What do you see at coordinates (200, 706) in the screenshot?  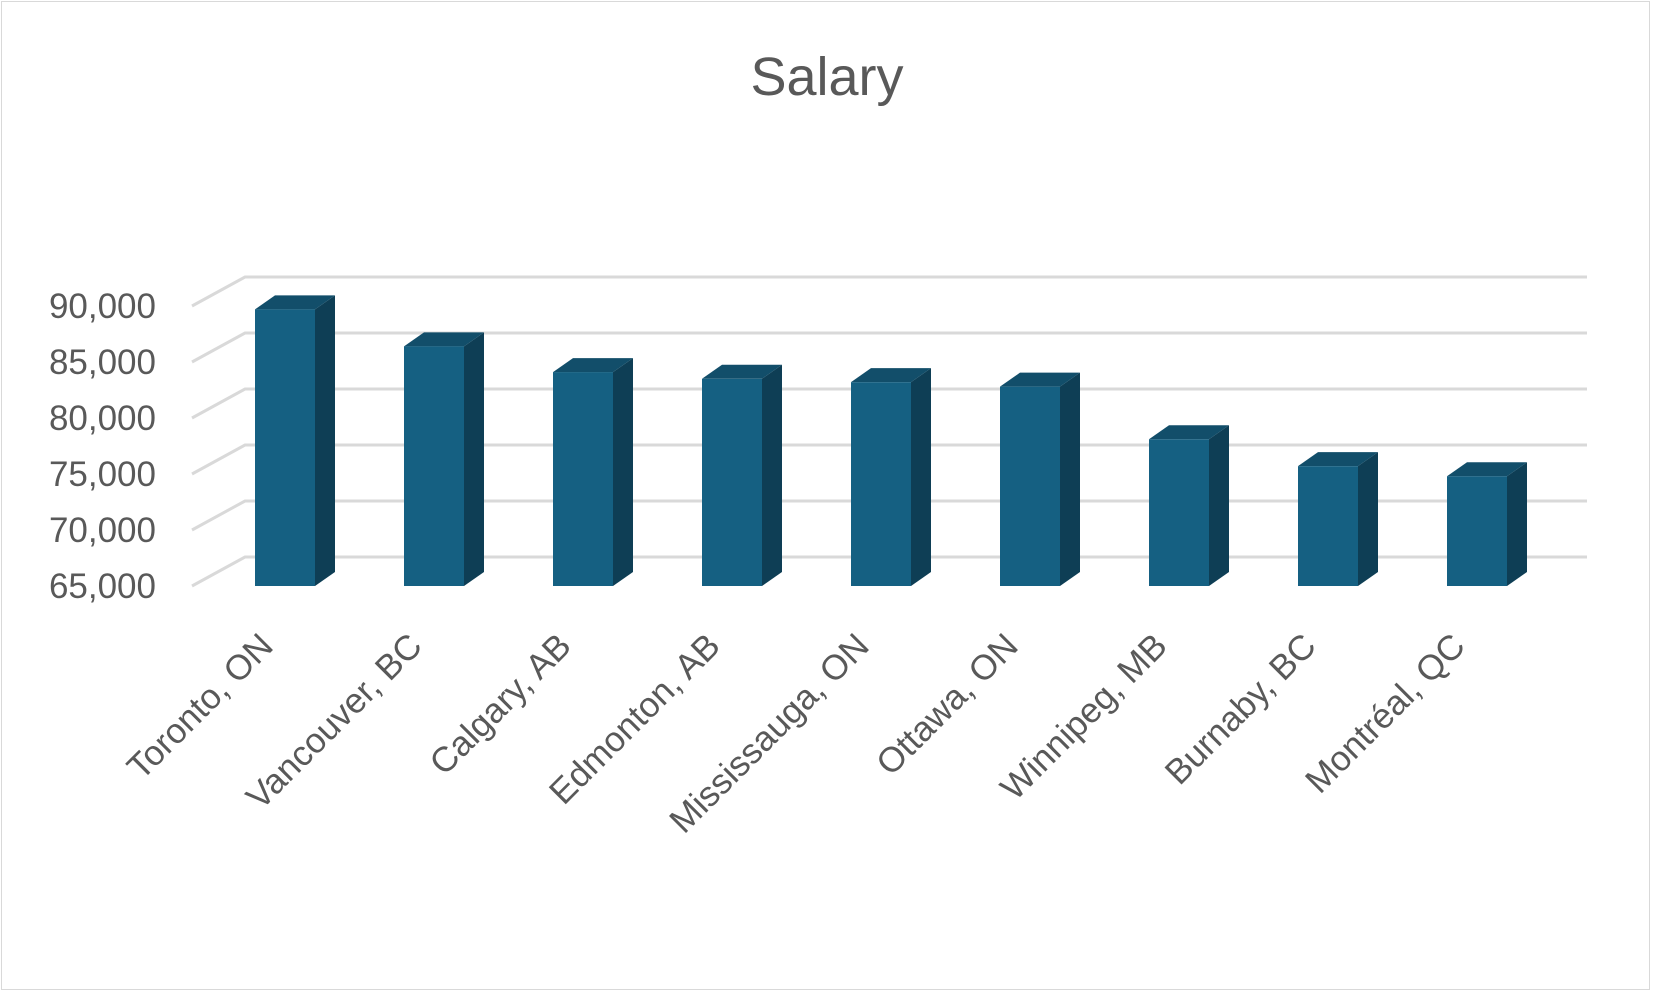 I see `x-category-label: Toronto, ON` at bounding box center [200, 706].